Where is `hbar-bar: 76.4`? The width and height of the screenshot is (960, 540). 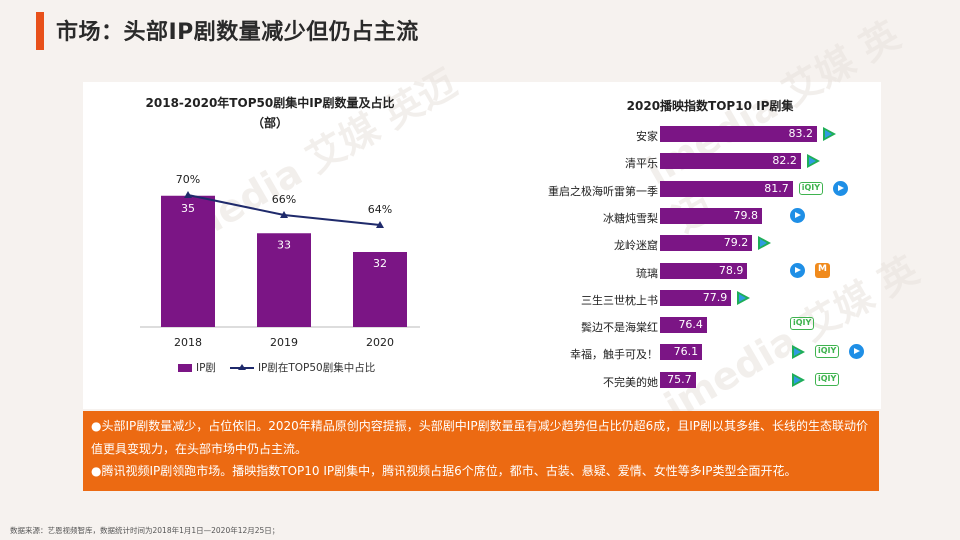 hbar-bar: 76.4 is located at coordinates (683, 325).